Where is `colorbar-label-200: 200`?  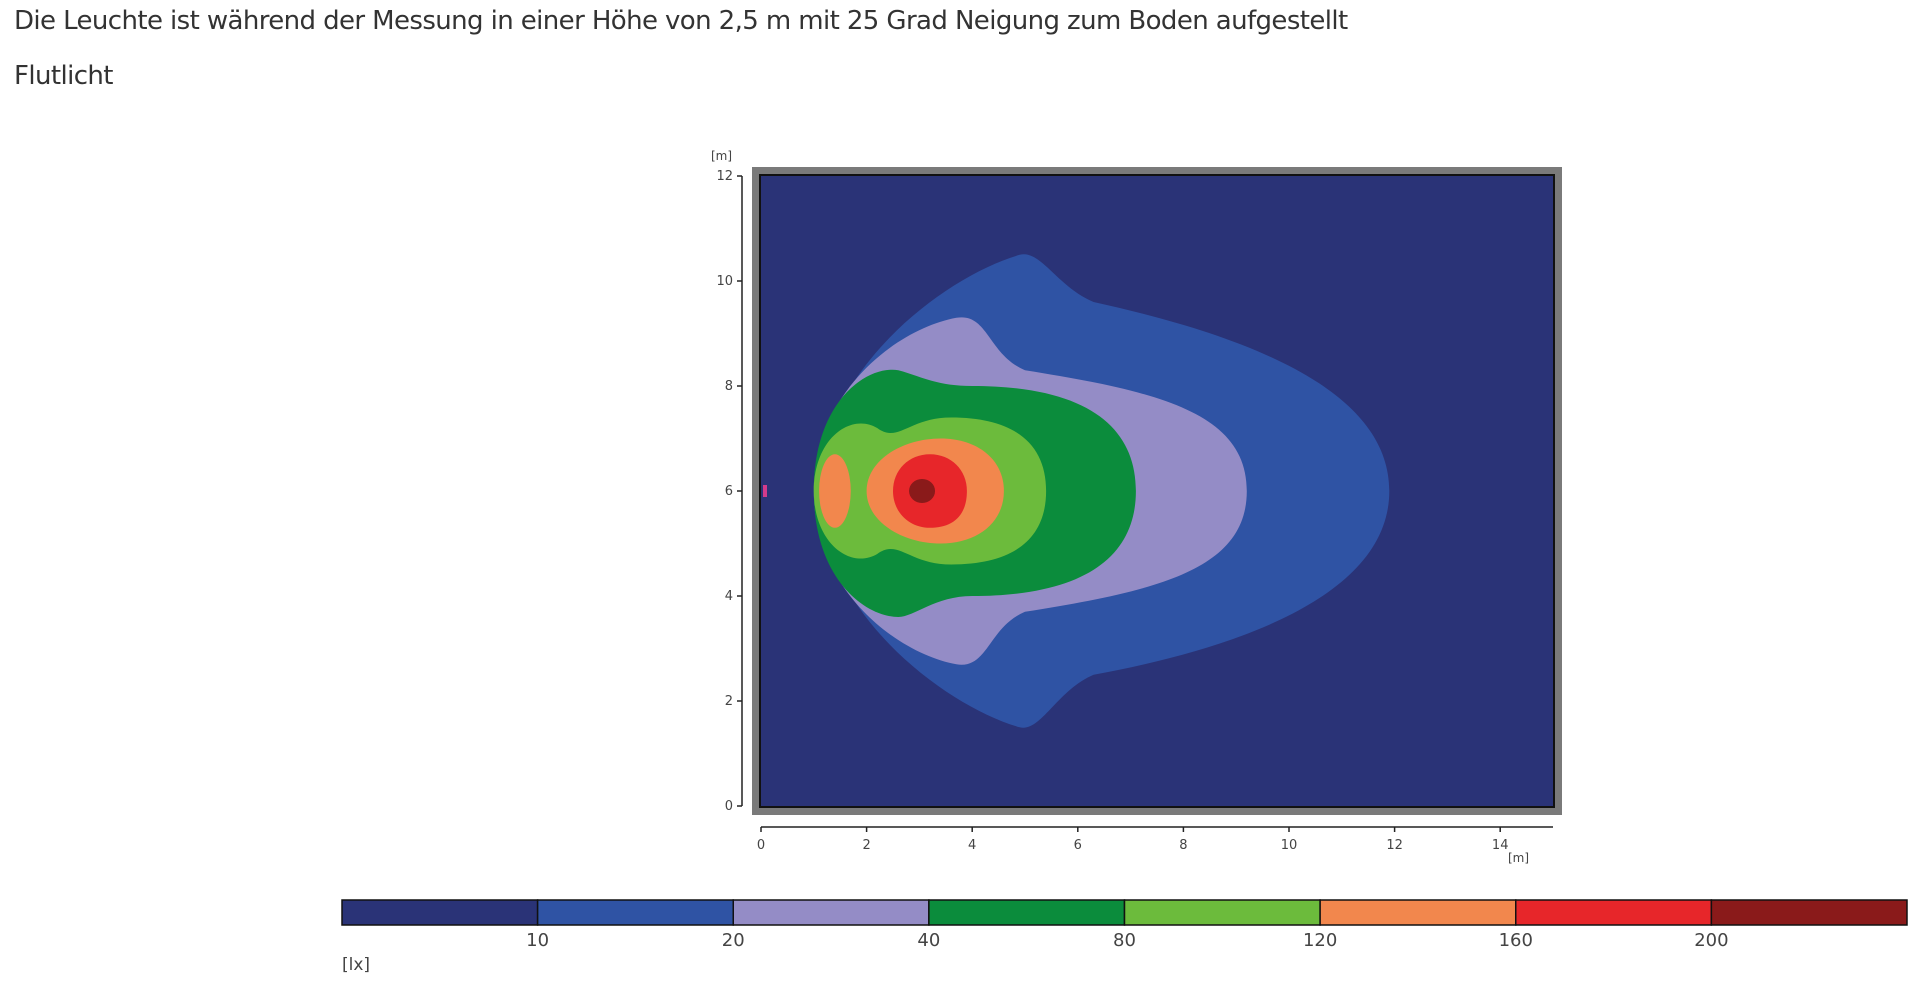 colorbar-label-200: 200 is located at coordinates (1711, 940).